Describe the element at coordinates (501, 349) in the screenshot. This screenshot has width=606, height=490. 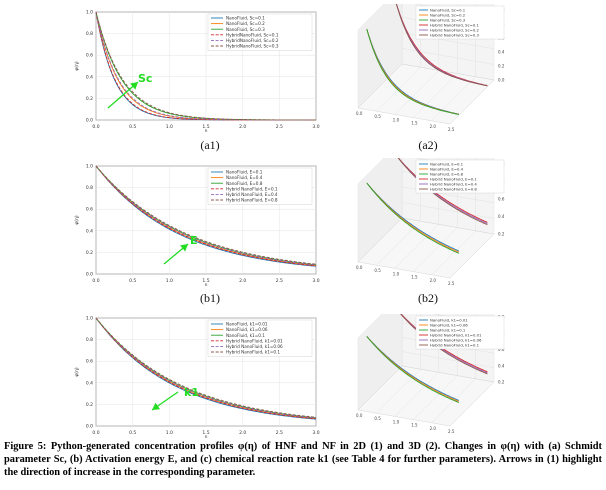
I see `z-tick-label: 0.6` at that location.